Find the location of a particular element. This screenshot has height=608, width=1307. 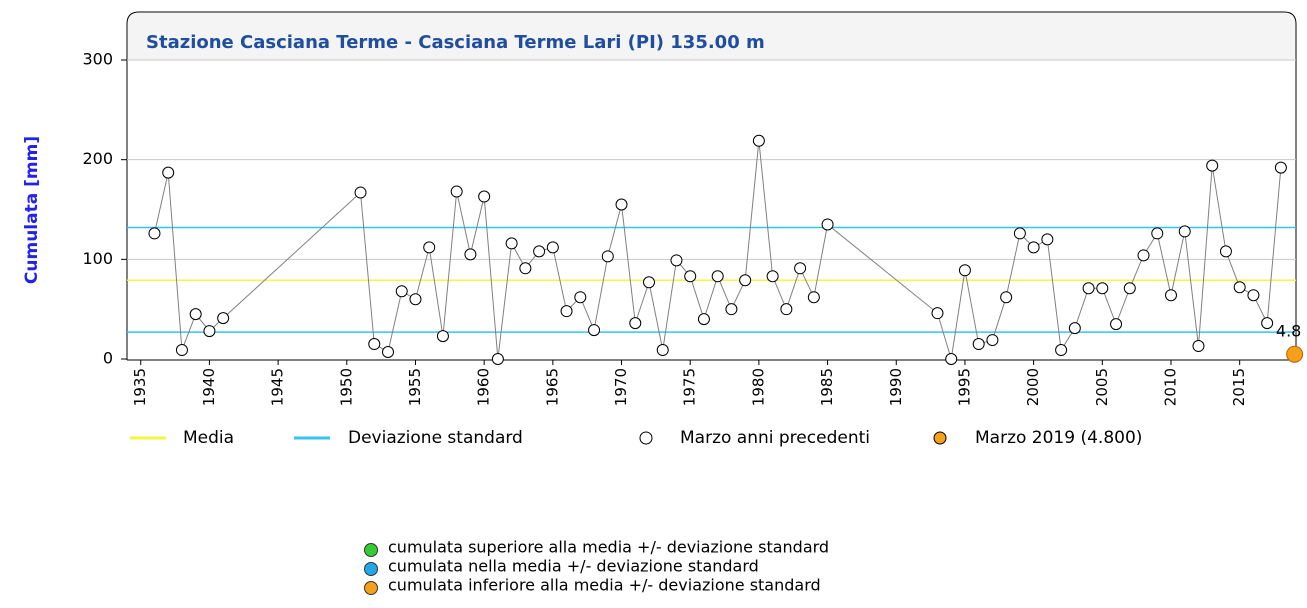

x-tick-label: 1955 is located at coordinates (415, 387).